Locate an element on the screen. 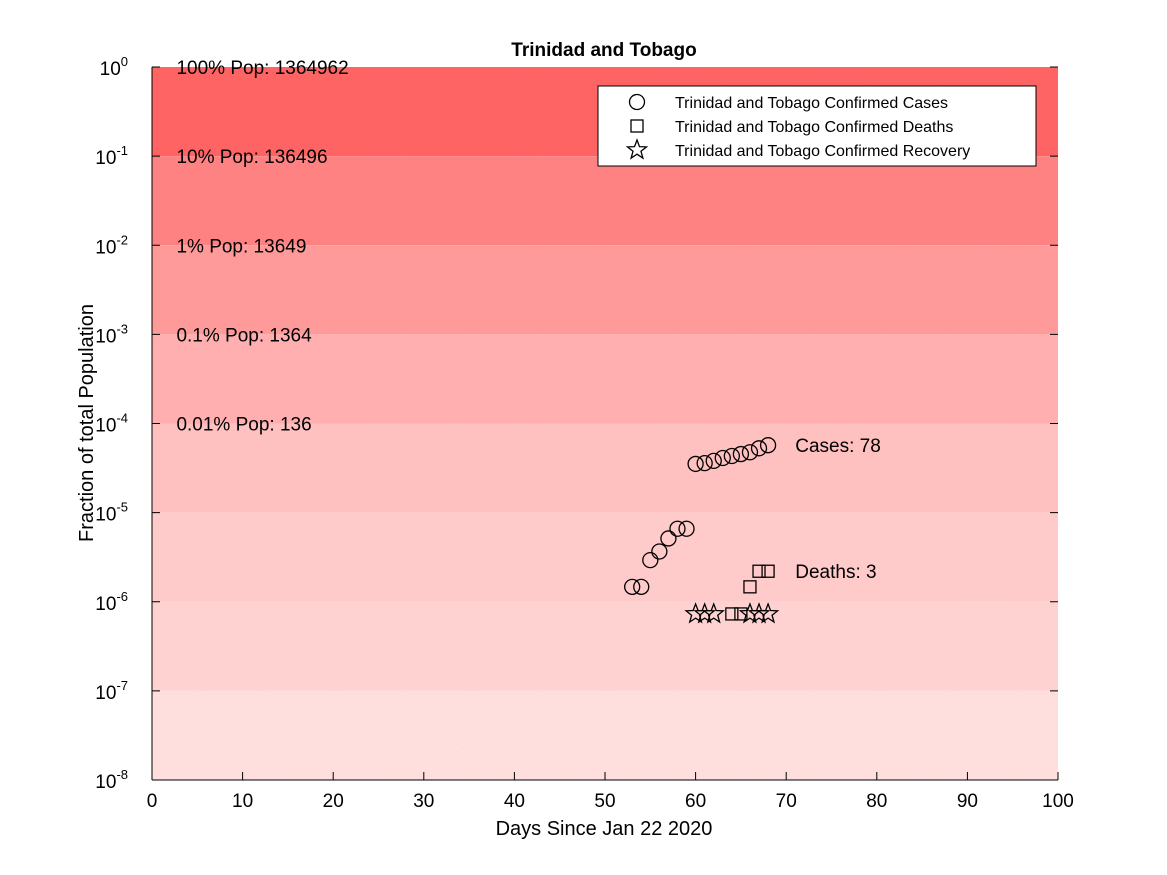  y-tick-exponent: -5 is located at coordinates (122, 507).